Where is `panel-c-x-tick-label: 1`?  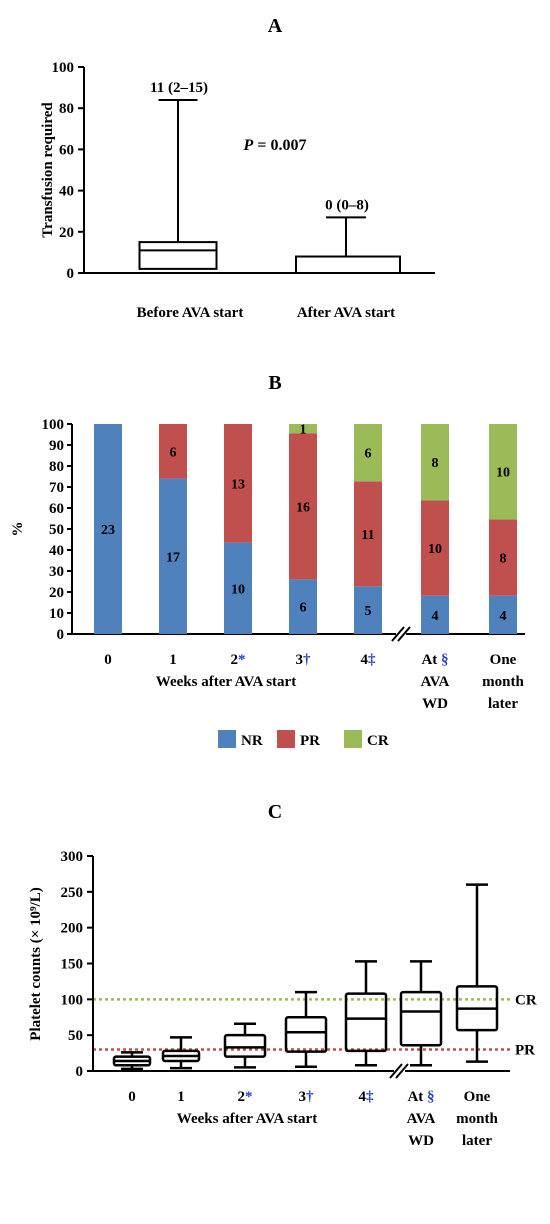 panel-c-x-tick-label: 1 is located at coordinates (181, 1097).